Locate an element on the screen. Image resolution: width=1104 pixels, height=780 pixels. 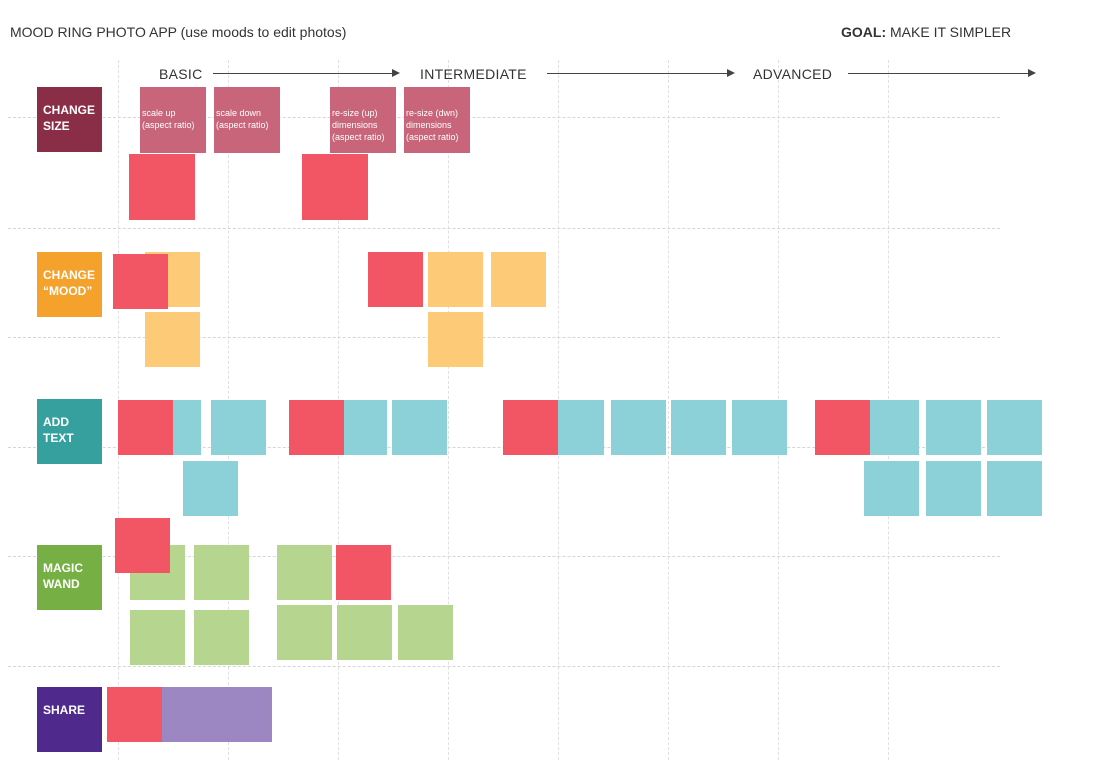
goal-statement: GOAL: MAKE IT SIMPLER is located at coordinates (926, 32).